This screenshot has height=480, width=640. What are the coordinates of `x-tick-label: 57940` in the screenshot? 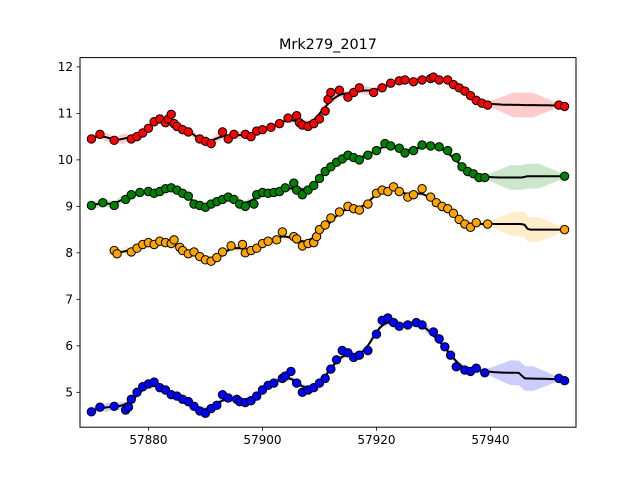 It's located at (490, 440).